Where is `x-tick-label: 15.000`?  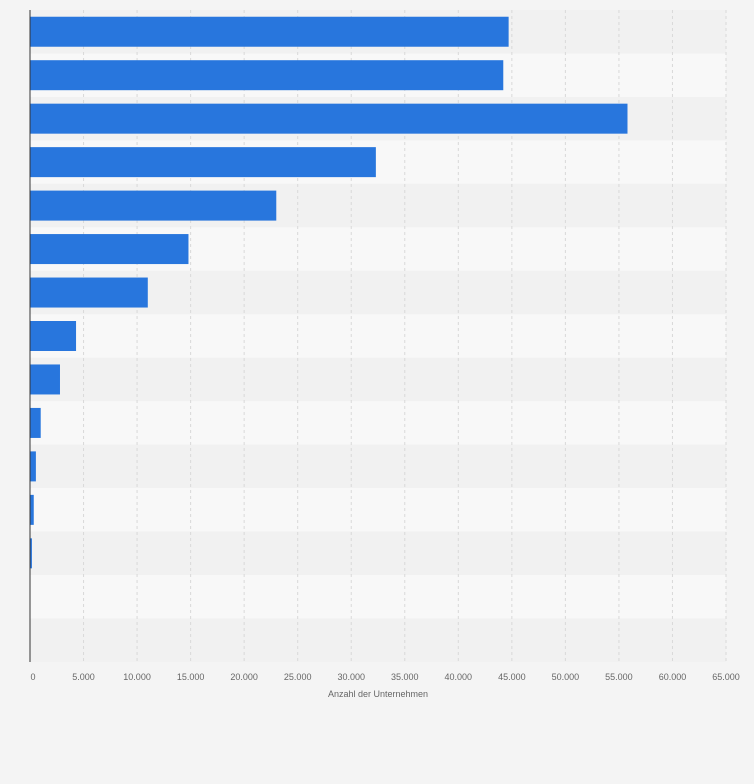 x-tick-label: 15.000 is located at coordinates (191, 677).